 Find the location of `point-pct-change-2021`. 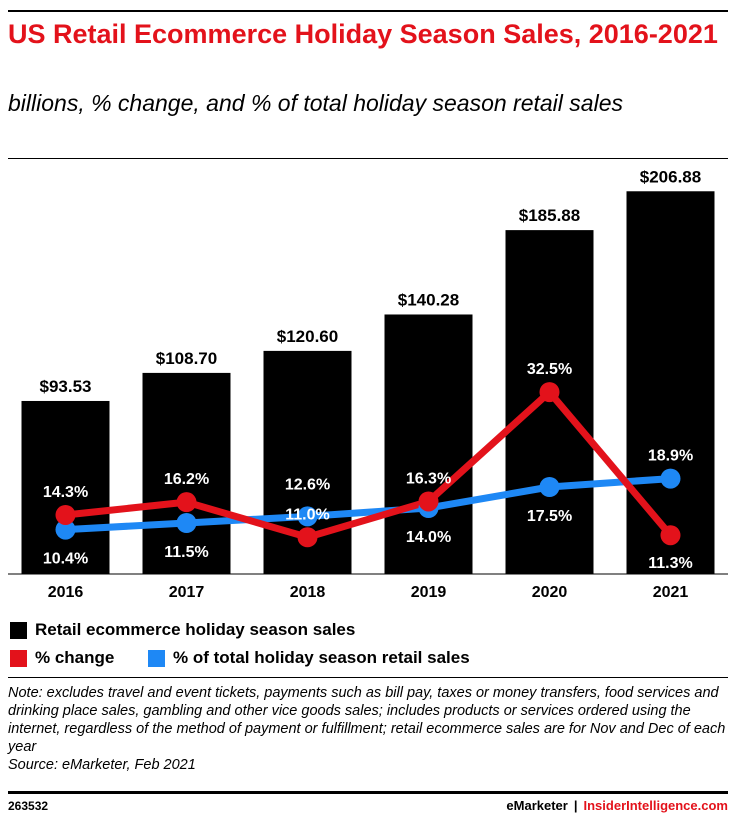

point-pct-change-2021 is located at coordinates (670, 535).